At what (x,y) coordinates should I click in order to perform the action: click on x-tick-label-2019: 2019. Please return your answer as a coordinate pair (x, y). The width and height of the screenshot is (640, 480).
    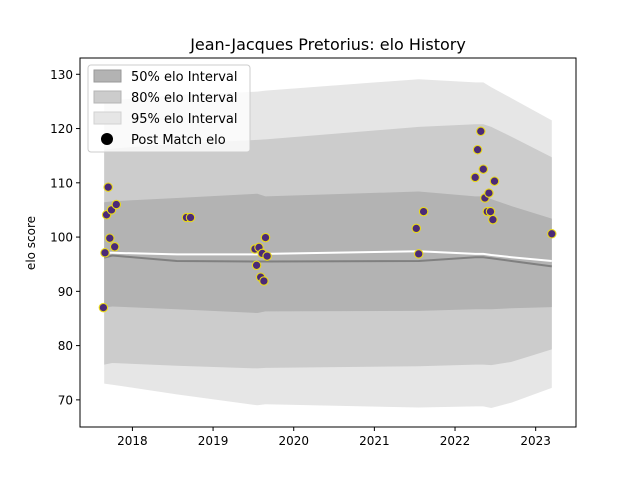
    Looking at the image, I should click on (213, 441).